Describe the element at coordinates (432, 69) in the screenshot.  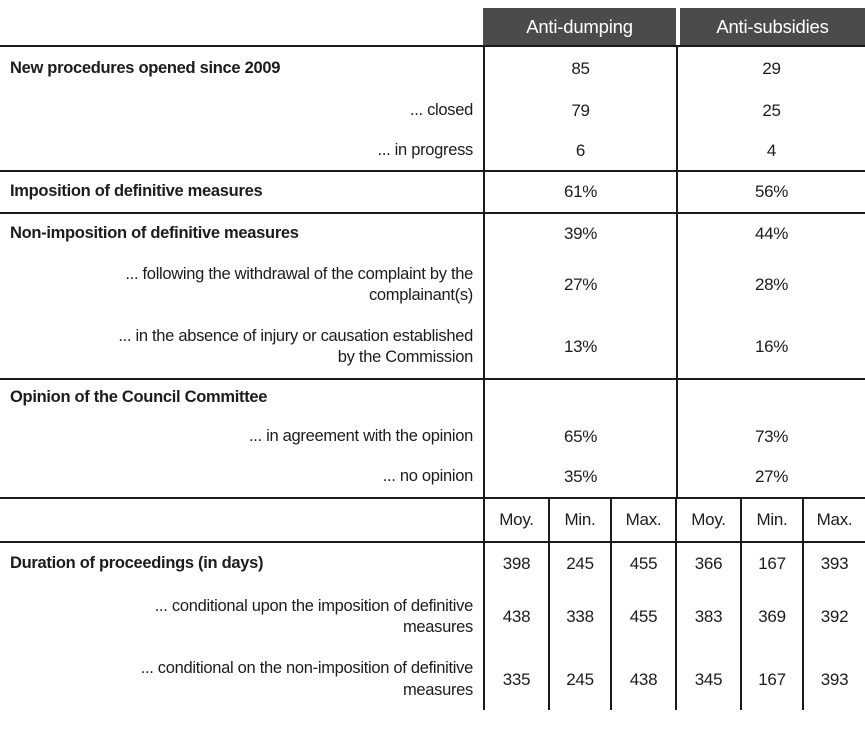
I see `row-new-procedures: New procedures opened since 2009 85 29` at that location.